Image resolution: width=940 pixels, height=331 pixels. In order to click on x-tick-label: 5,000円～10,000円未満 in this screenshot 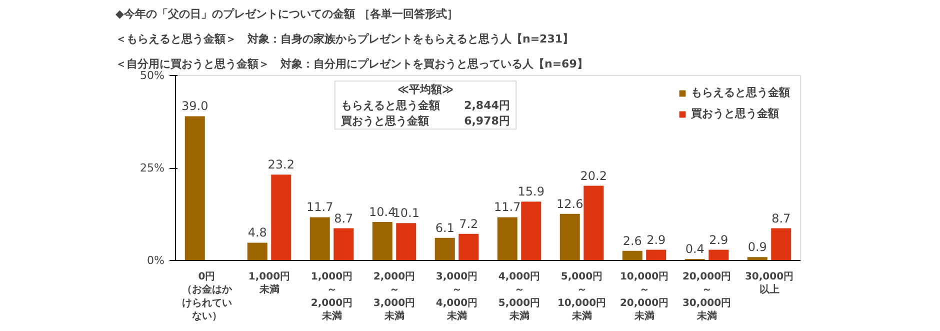, I will do `click(581, 297)`.